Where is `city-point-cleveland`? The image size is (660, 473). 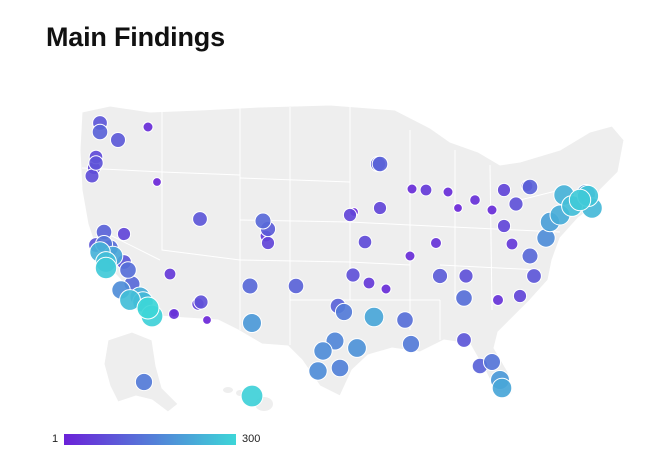
city-point-cleveland is located at coordinates (516, 204).